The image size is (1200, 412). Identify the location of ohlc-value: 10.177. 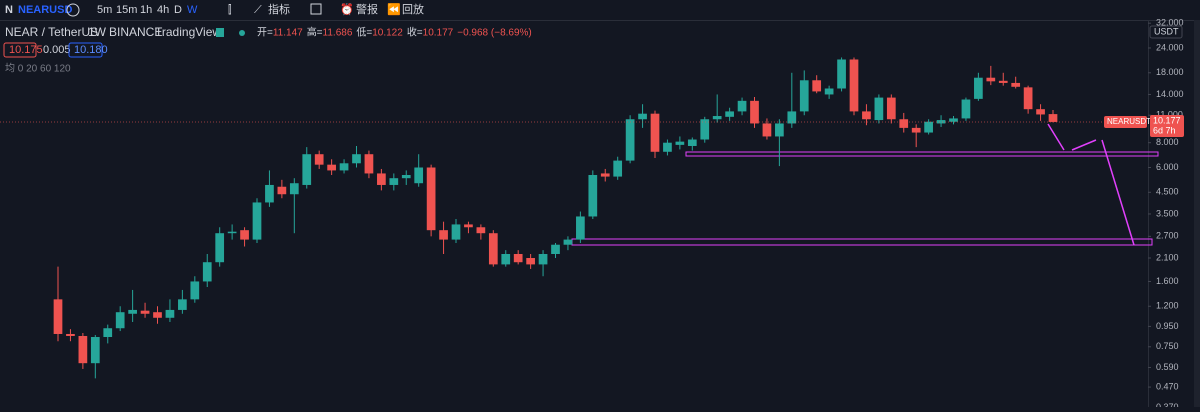
(438, 33).